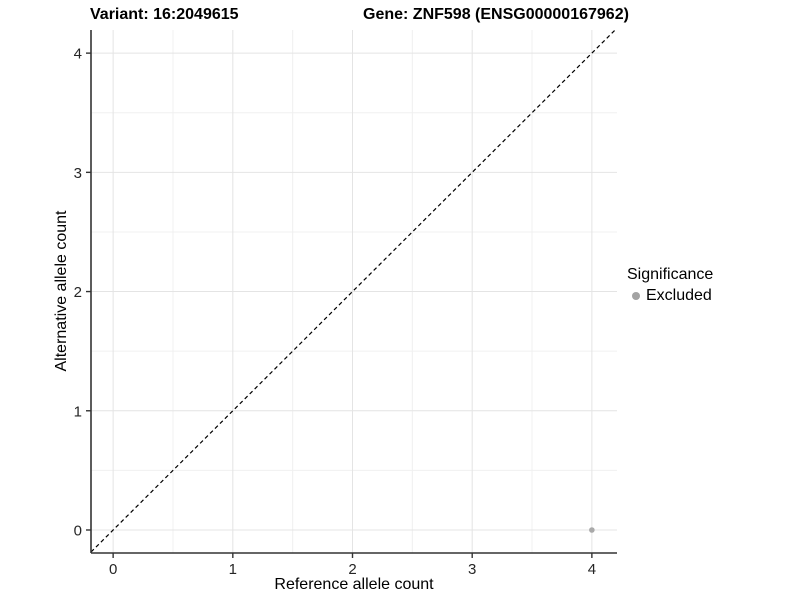  What do you see at coordinates (164, 14) in the screenshot?
I see `variant-title: Variant: 16:2049615` at bounding box center [164, 14].